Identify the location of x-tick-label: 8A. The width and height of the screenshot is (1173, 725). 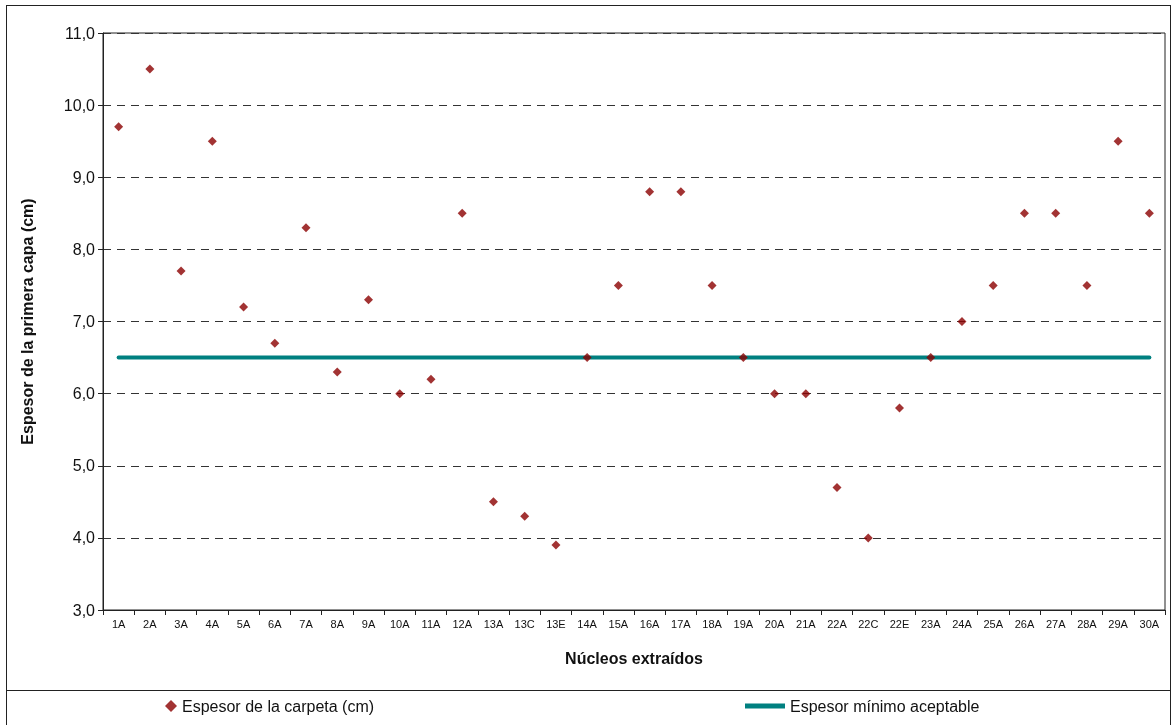
(337, 623).